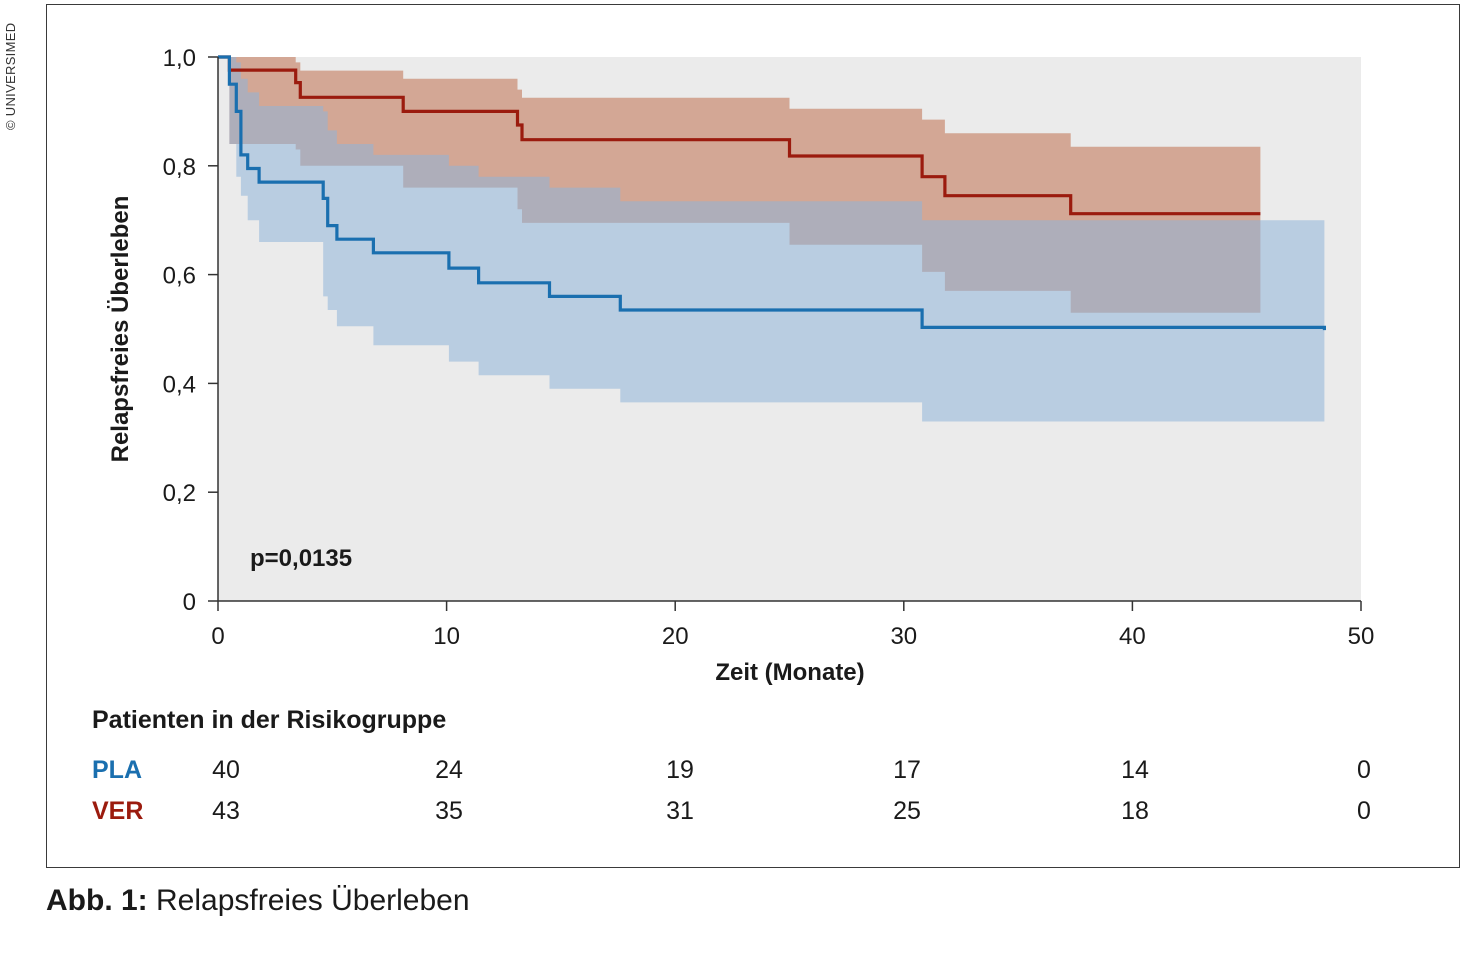 The image size is (1463, 968). I want to click on caption-text: Relapsfreies Überleben, so click(313, 900).